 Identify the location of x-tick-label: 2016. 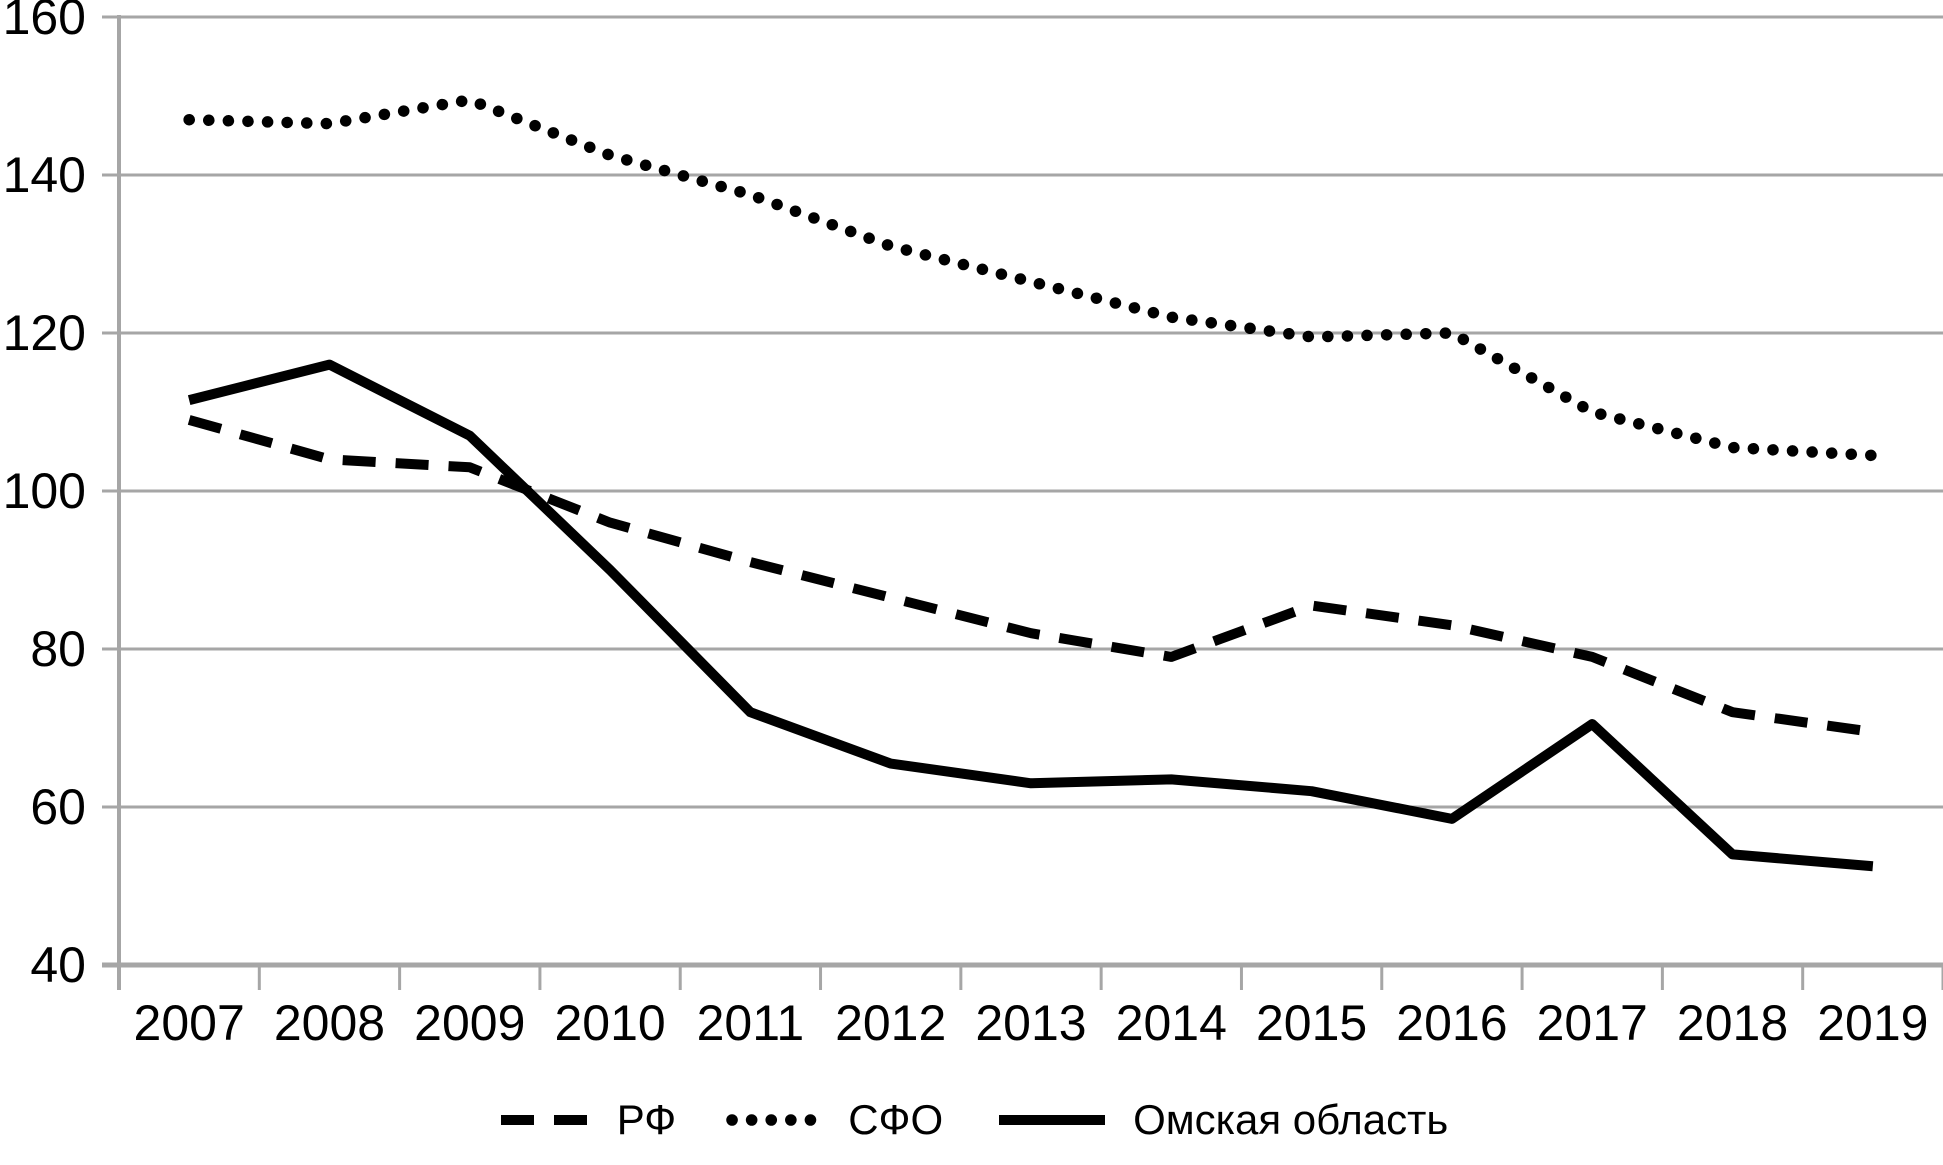
(1451, 1023).